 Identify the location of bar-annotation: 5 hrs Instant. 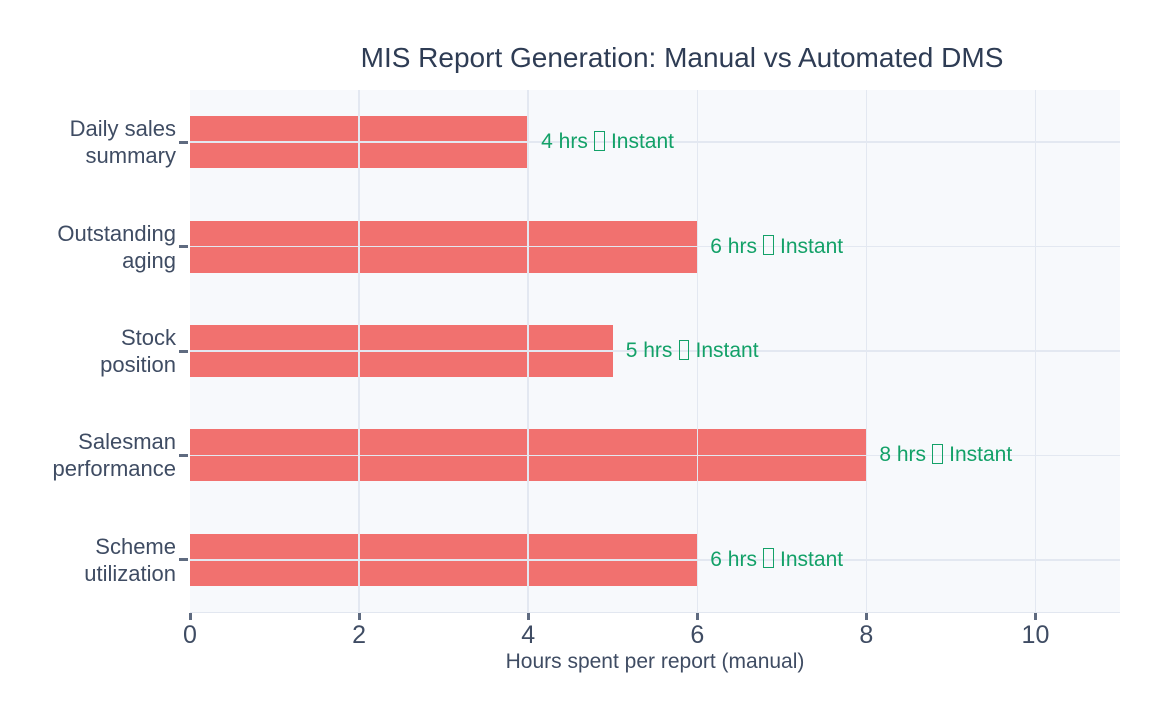
(692, 351).